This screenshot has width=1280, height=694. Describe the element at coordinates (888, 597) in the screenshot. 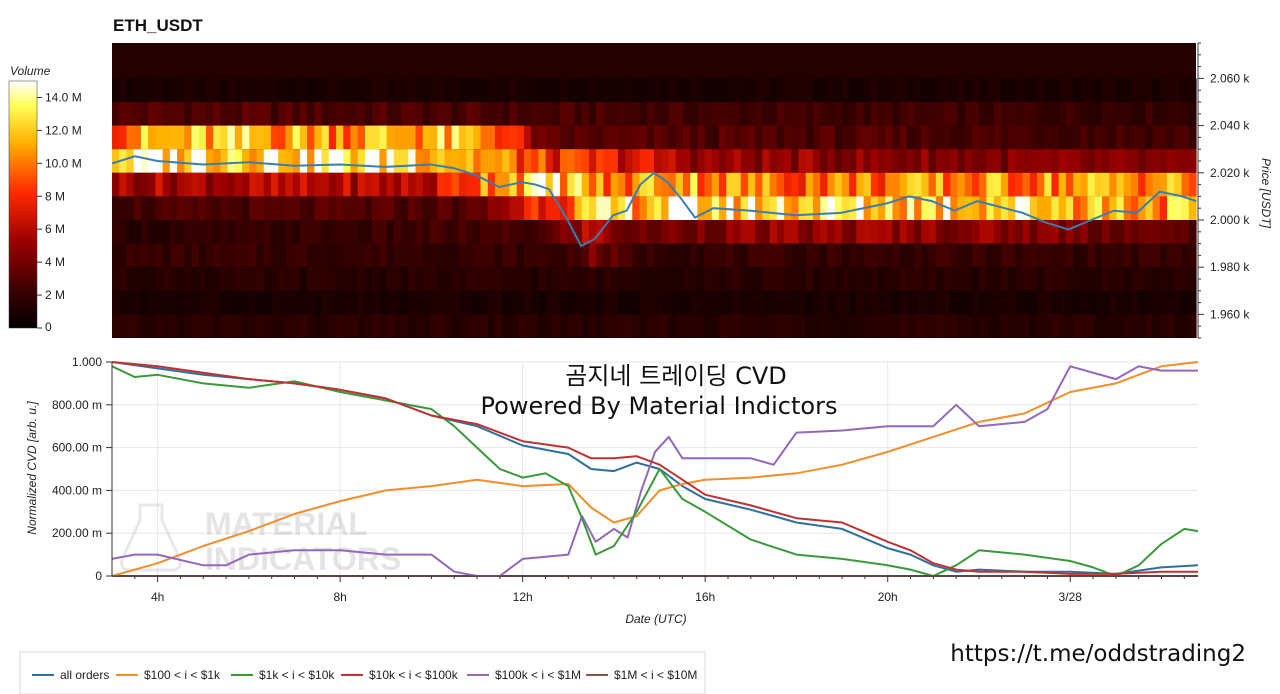

I see `cvd-x-tick-label: 20h` at that location.